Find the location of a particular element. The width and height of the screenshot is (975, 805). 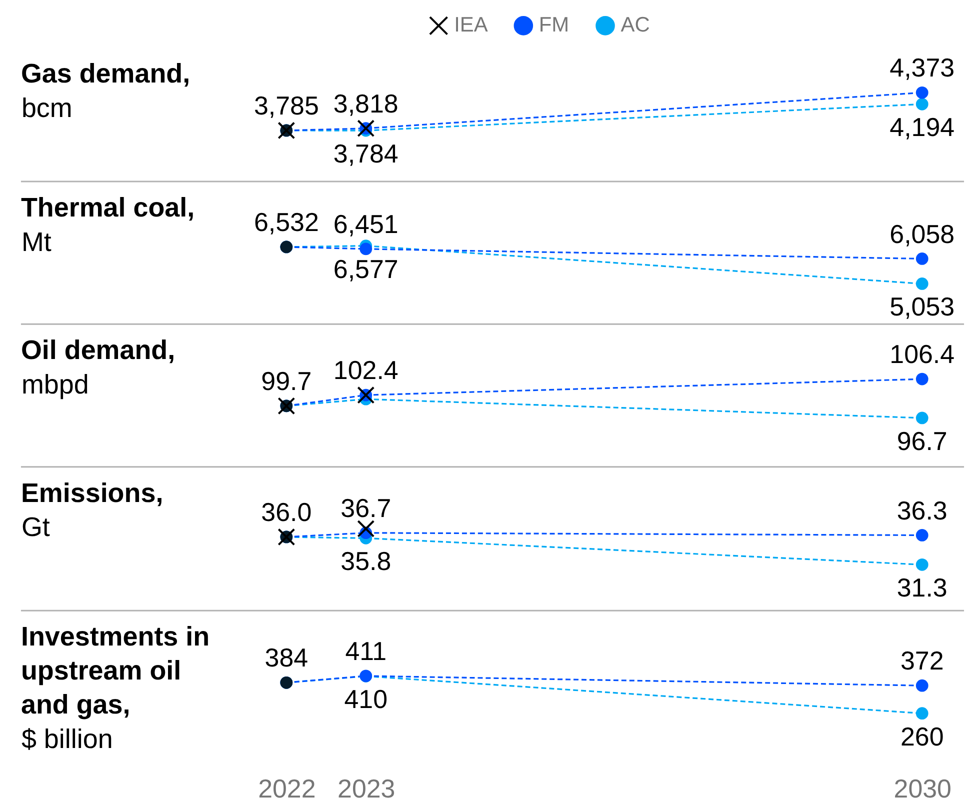

data-label: 372 is located at coordinates (922, 662).